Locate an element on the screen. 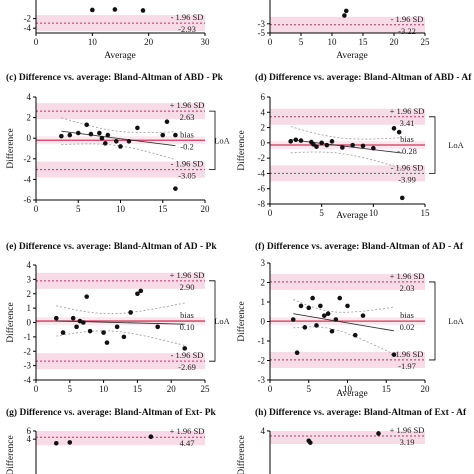 The image size is (474, 474). y-tick-label: 6 is located at coordinates (29, 431).